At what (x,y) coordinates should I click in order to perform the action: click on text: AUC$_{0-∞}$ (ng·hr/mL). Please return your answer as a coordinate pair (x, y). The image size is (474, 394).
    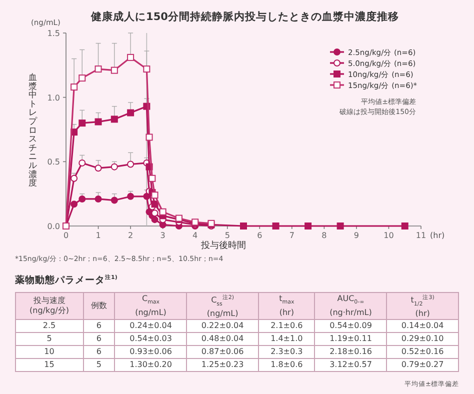
    Looking at the image, I should click on (350, 306).